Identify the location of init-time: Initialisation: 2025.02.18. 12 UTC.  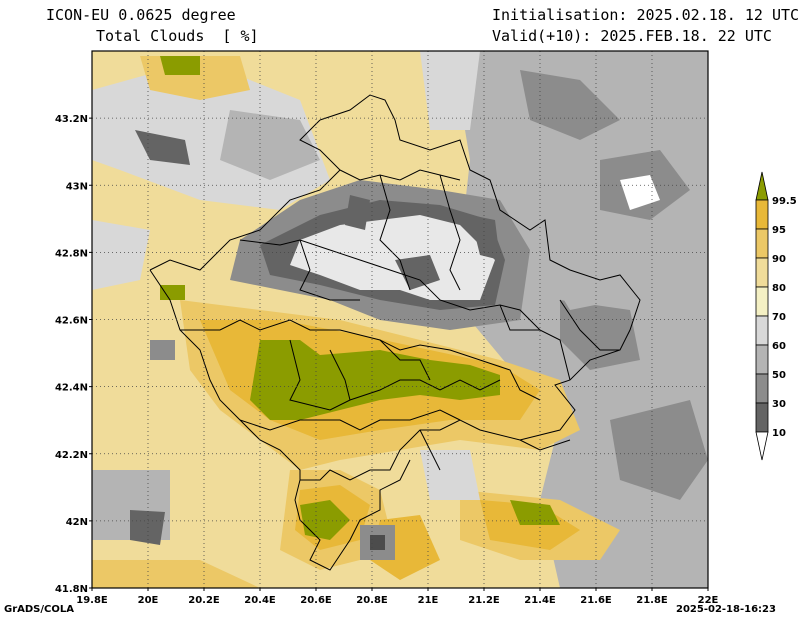
(646, 15).